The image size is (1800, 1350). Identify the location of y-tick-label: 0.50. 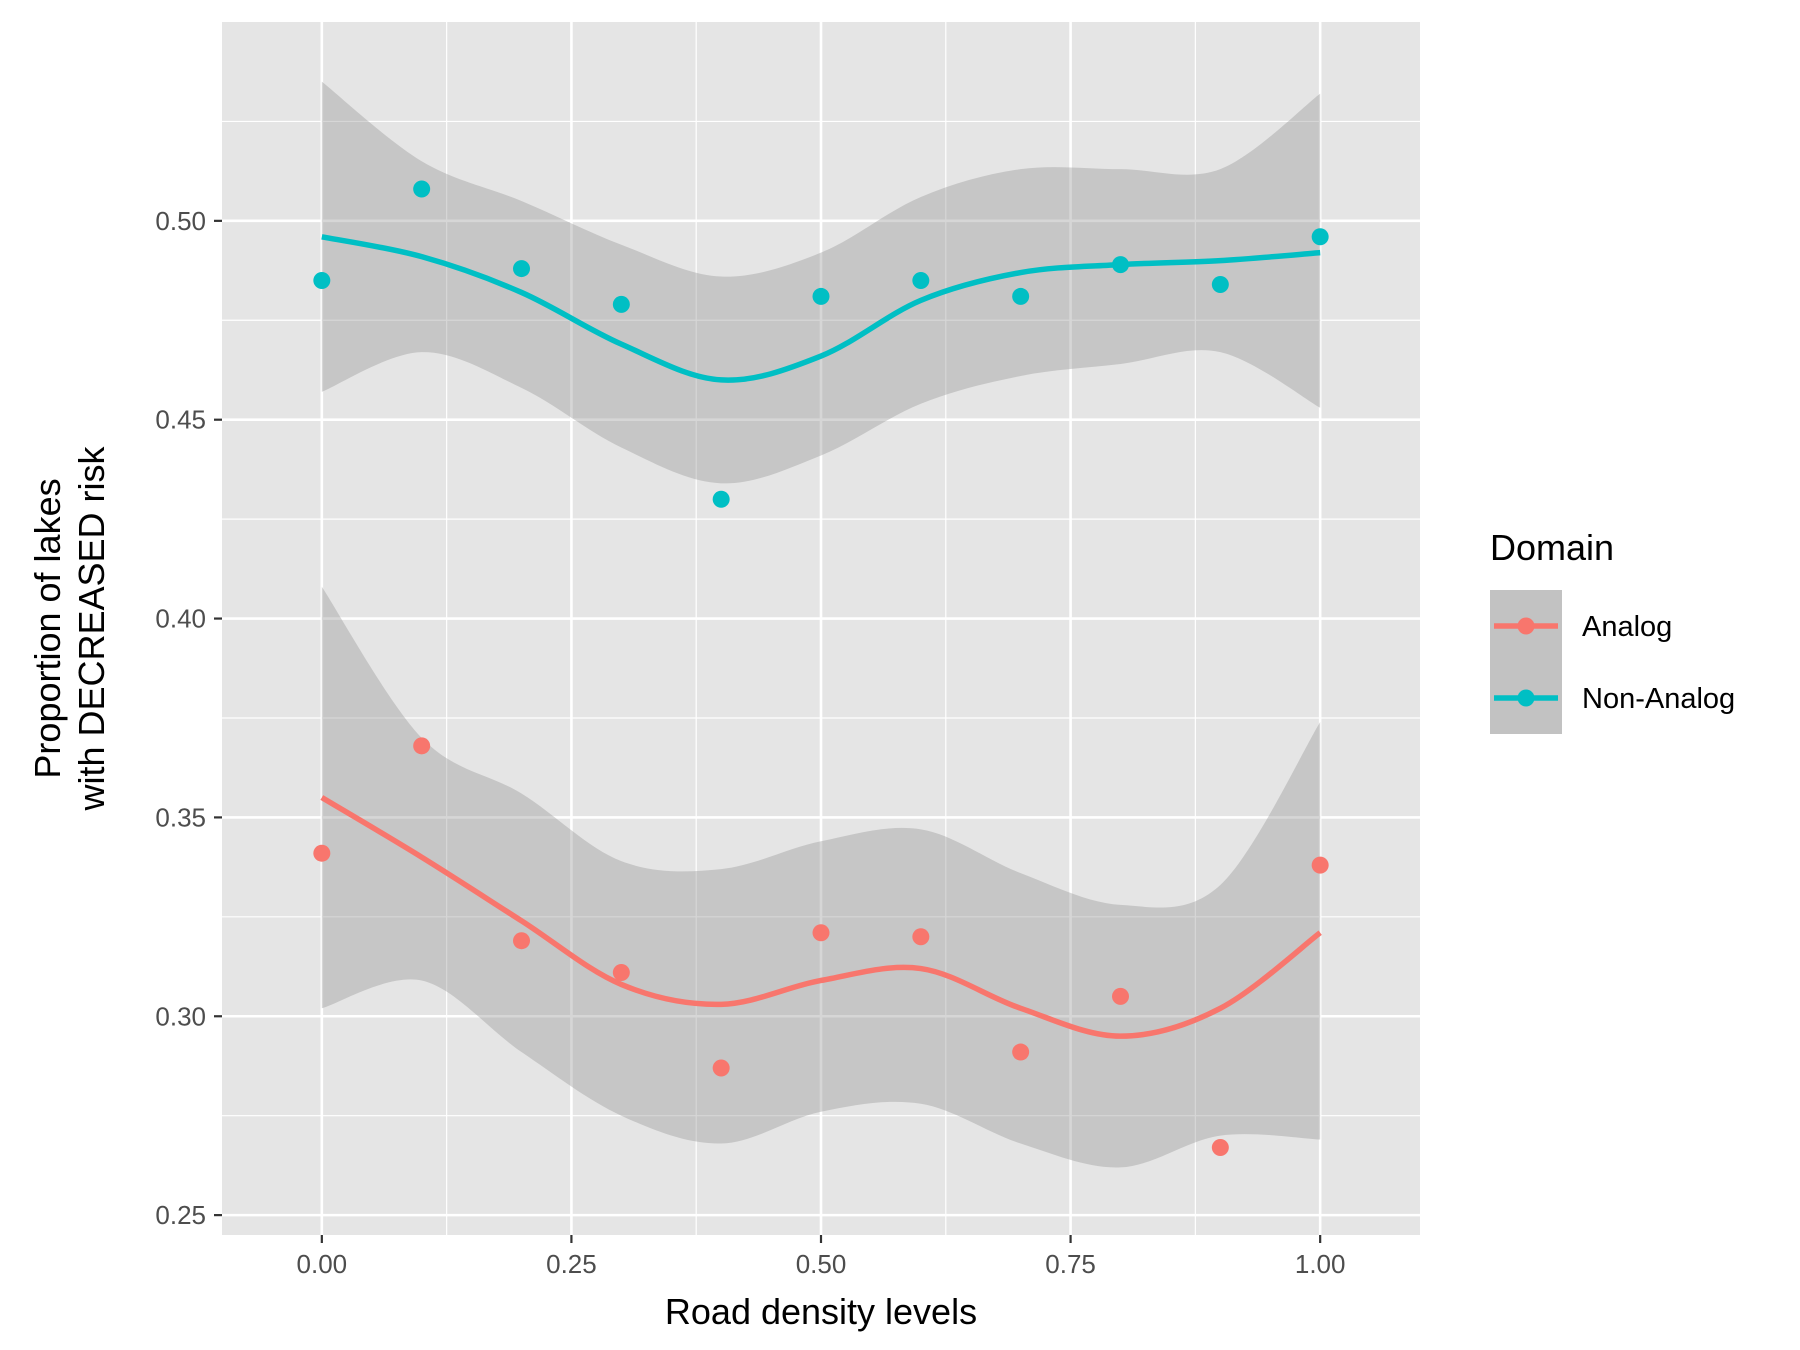
(180, 221).